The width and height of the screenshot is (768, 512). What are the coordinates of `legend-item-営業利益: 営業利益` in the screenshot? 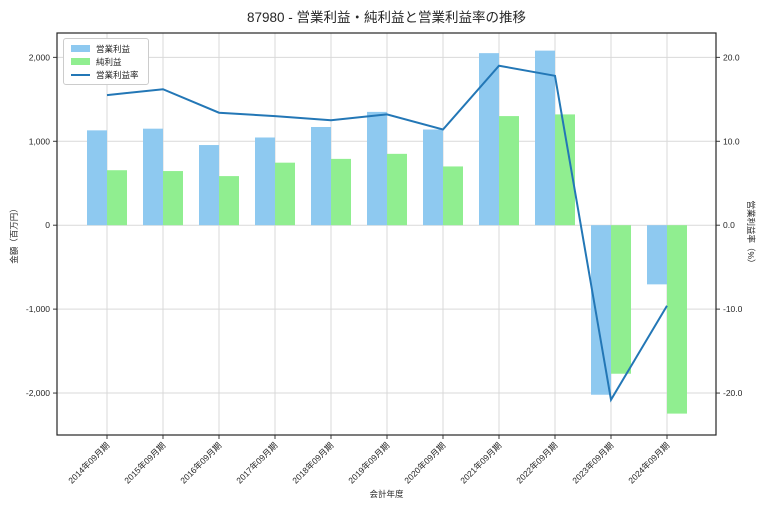 It's located at (105, 48).